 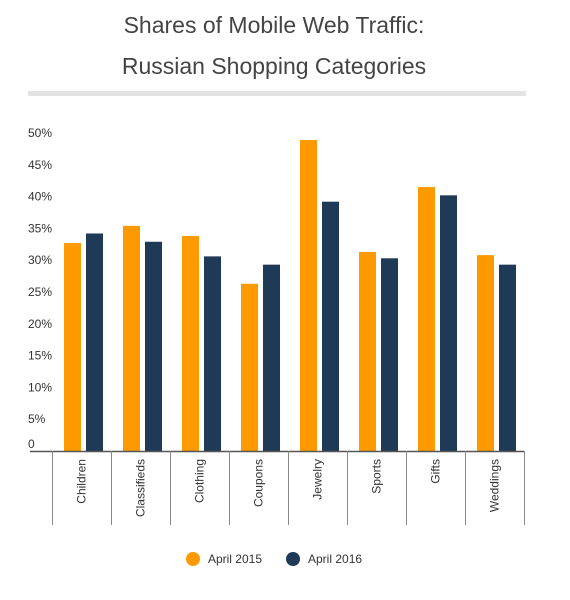 What do you see at coordinates (40, 228) in the screenshot?
I see `y-tick-label: 35%` at bounding box center [40, 228].